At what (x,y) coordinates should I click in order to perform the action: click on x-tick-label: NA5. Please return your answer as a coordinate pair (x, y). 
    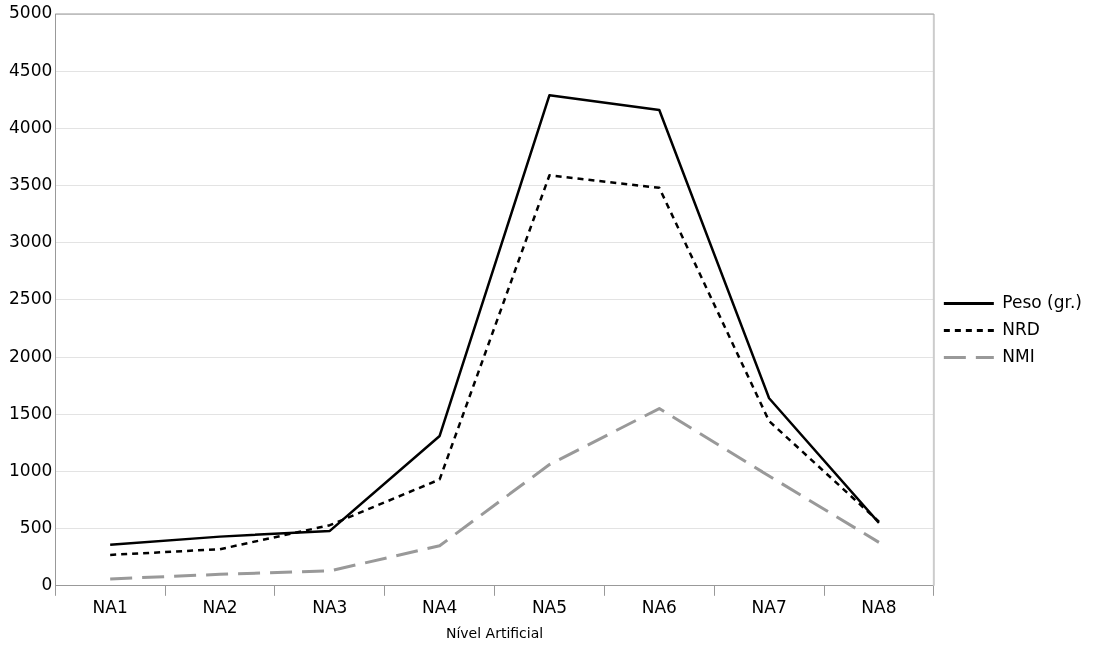
    Looking at the image, I should click on (549, 607).